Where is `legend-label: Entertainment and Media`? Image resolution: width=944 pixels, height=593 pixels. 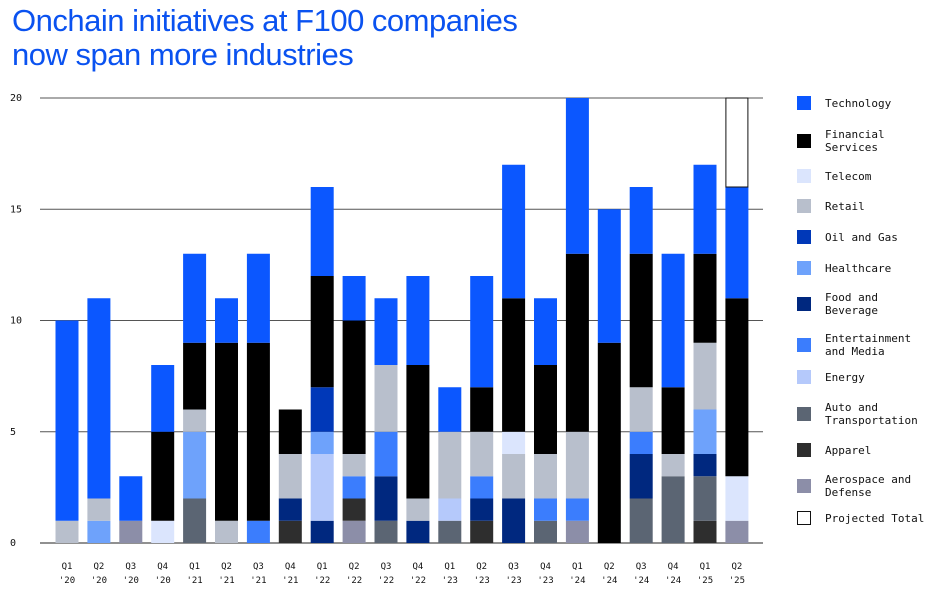 legend-label: Entertainment and Media is located at coordinates (868, 345).